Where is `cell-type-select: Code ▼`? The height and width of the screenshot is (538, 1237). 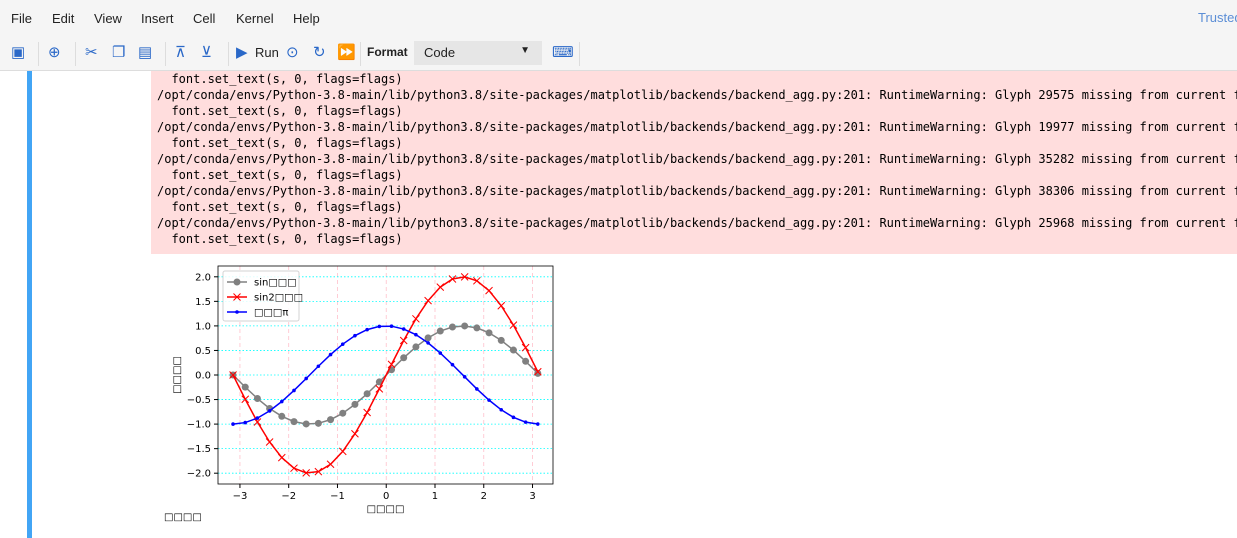 cell-type-select: Code ▼ is located at coordinates (478, 53).